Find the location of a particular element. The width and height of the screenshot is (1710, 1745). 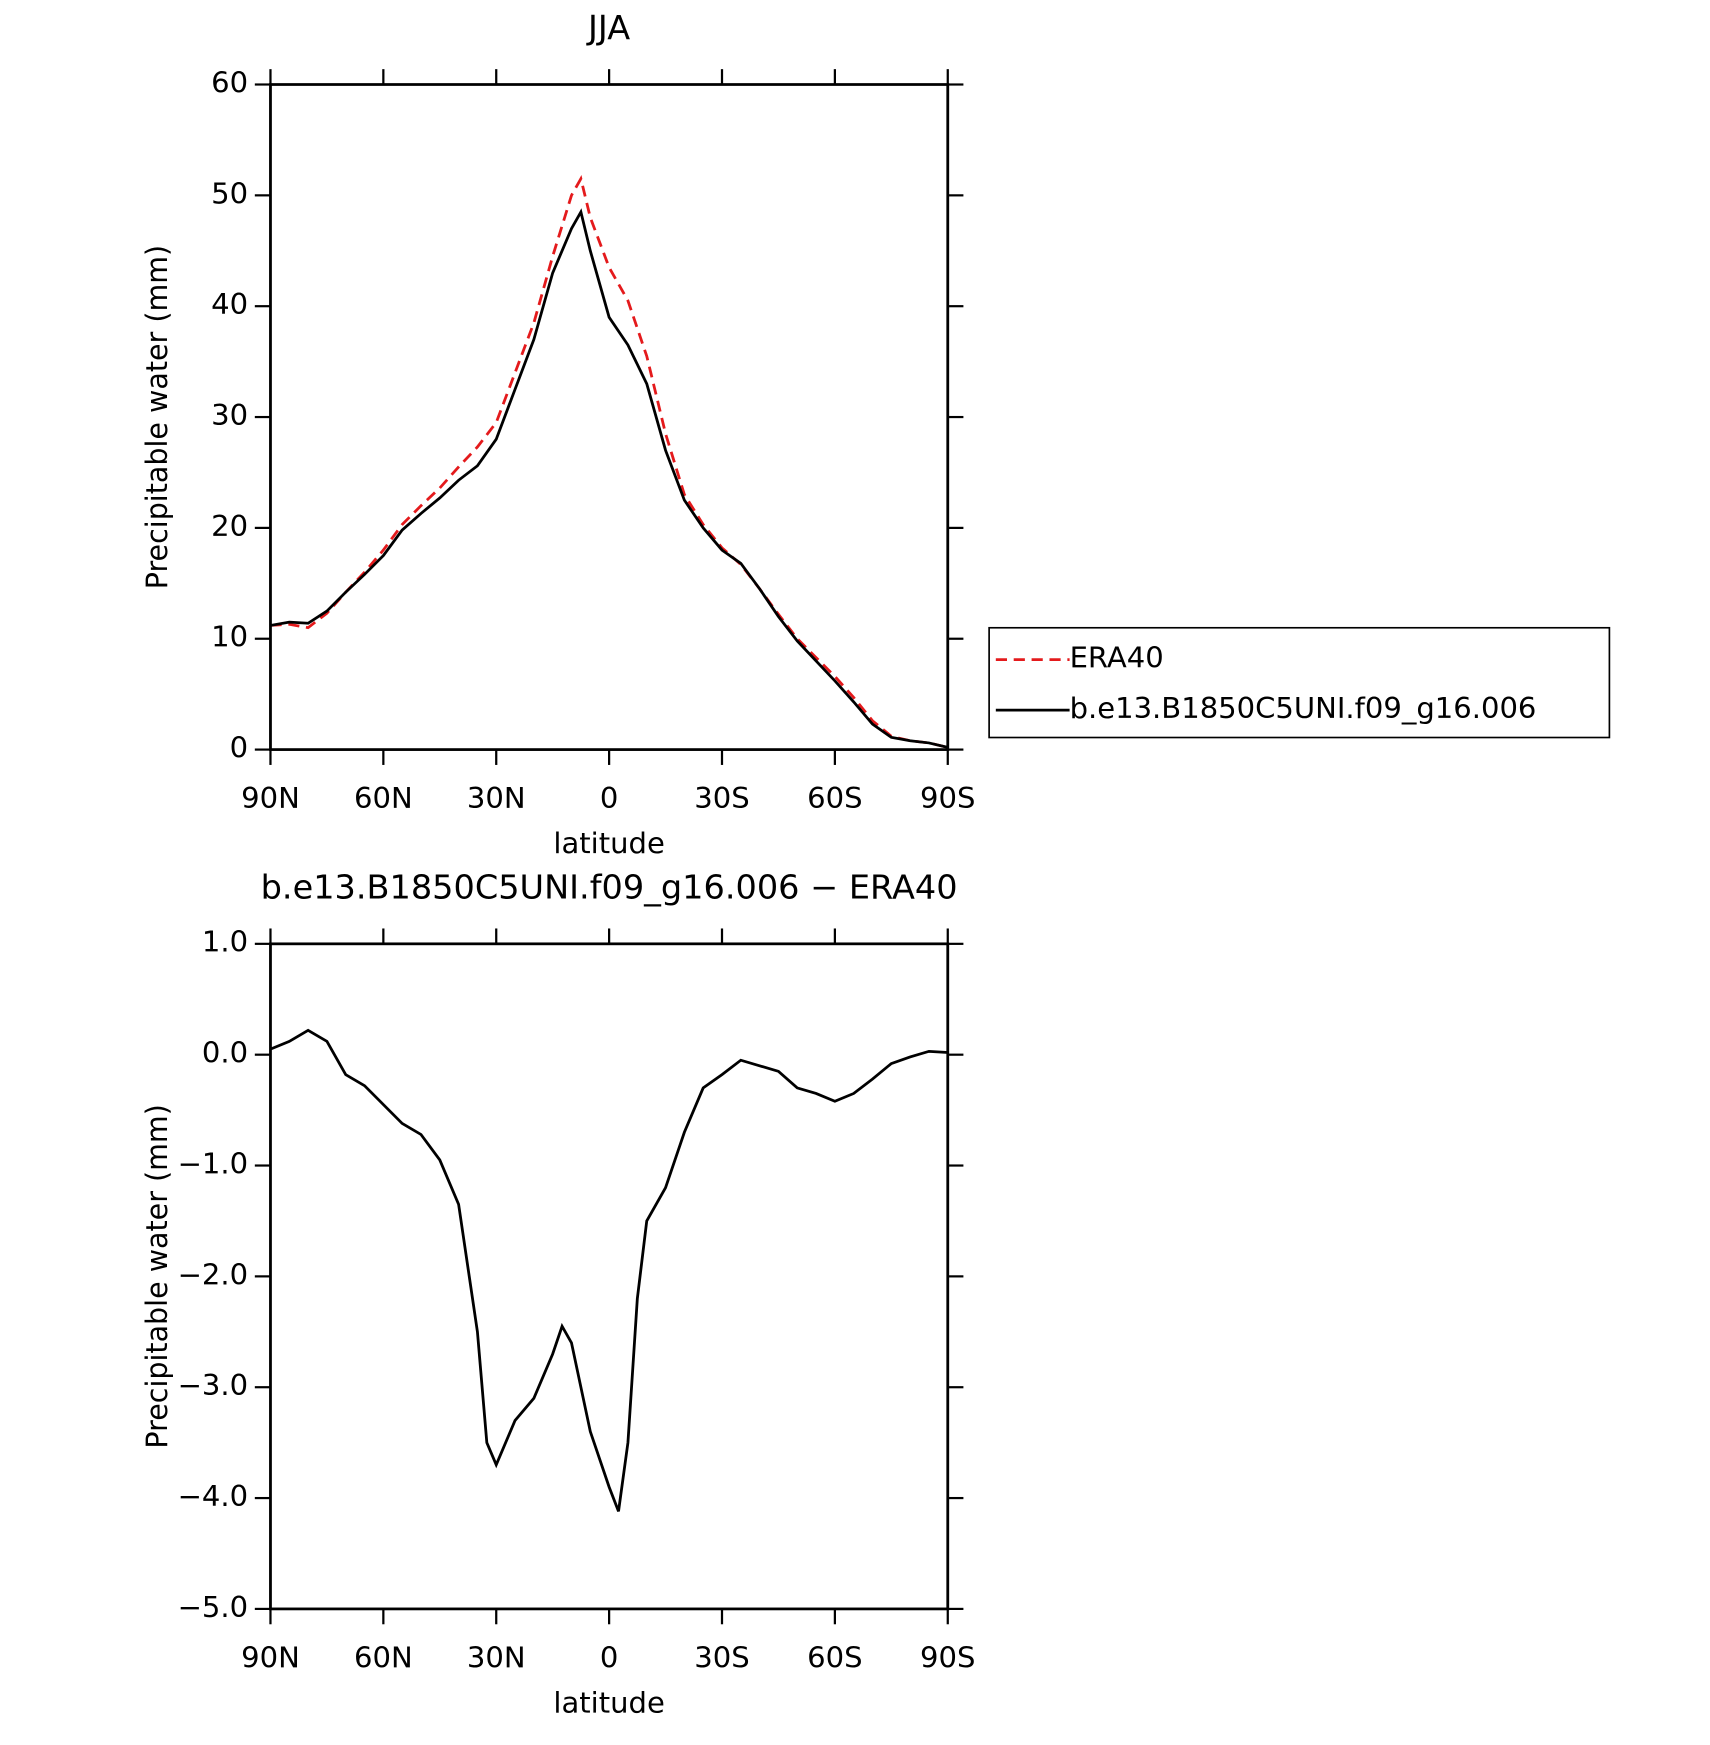

legend-label: b.e13.B1850C5UNI.f09_g16.006 is located at coordinates (1303, 708).